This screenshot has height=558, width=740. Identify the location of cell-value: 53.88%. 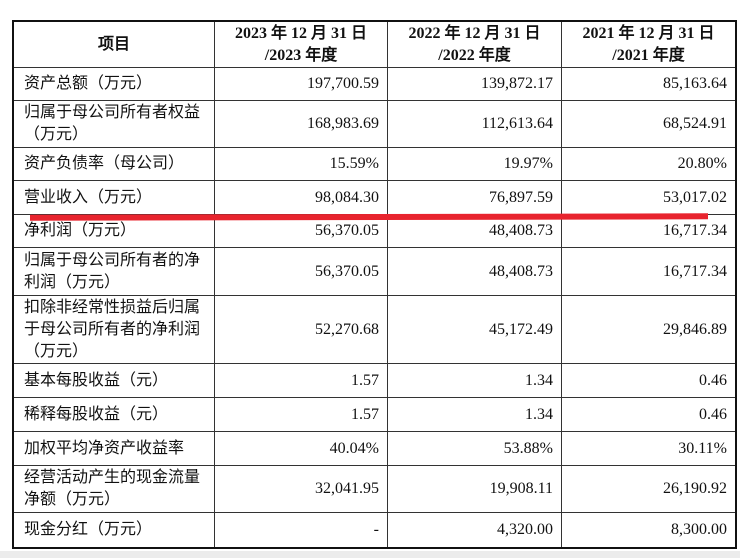
(474, 448).